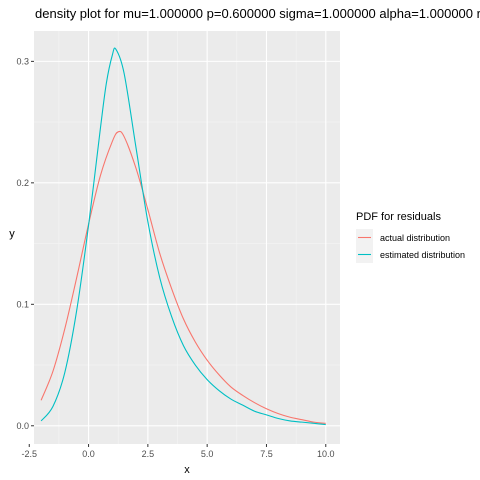  I want to click on x-tick-label: 0.0, so click(88, 454).